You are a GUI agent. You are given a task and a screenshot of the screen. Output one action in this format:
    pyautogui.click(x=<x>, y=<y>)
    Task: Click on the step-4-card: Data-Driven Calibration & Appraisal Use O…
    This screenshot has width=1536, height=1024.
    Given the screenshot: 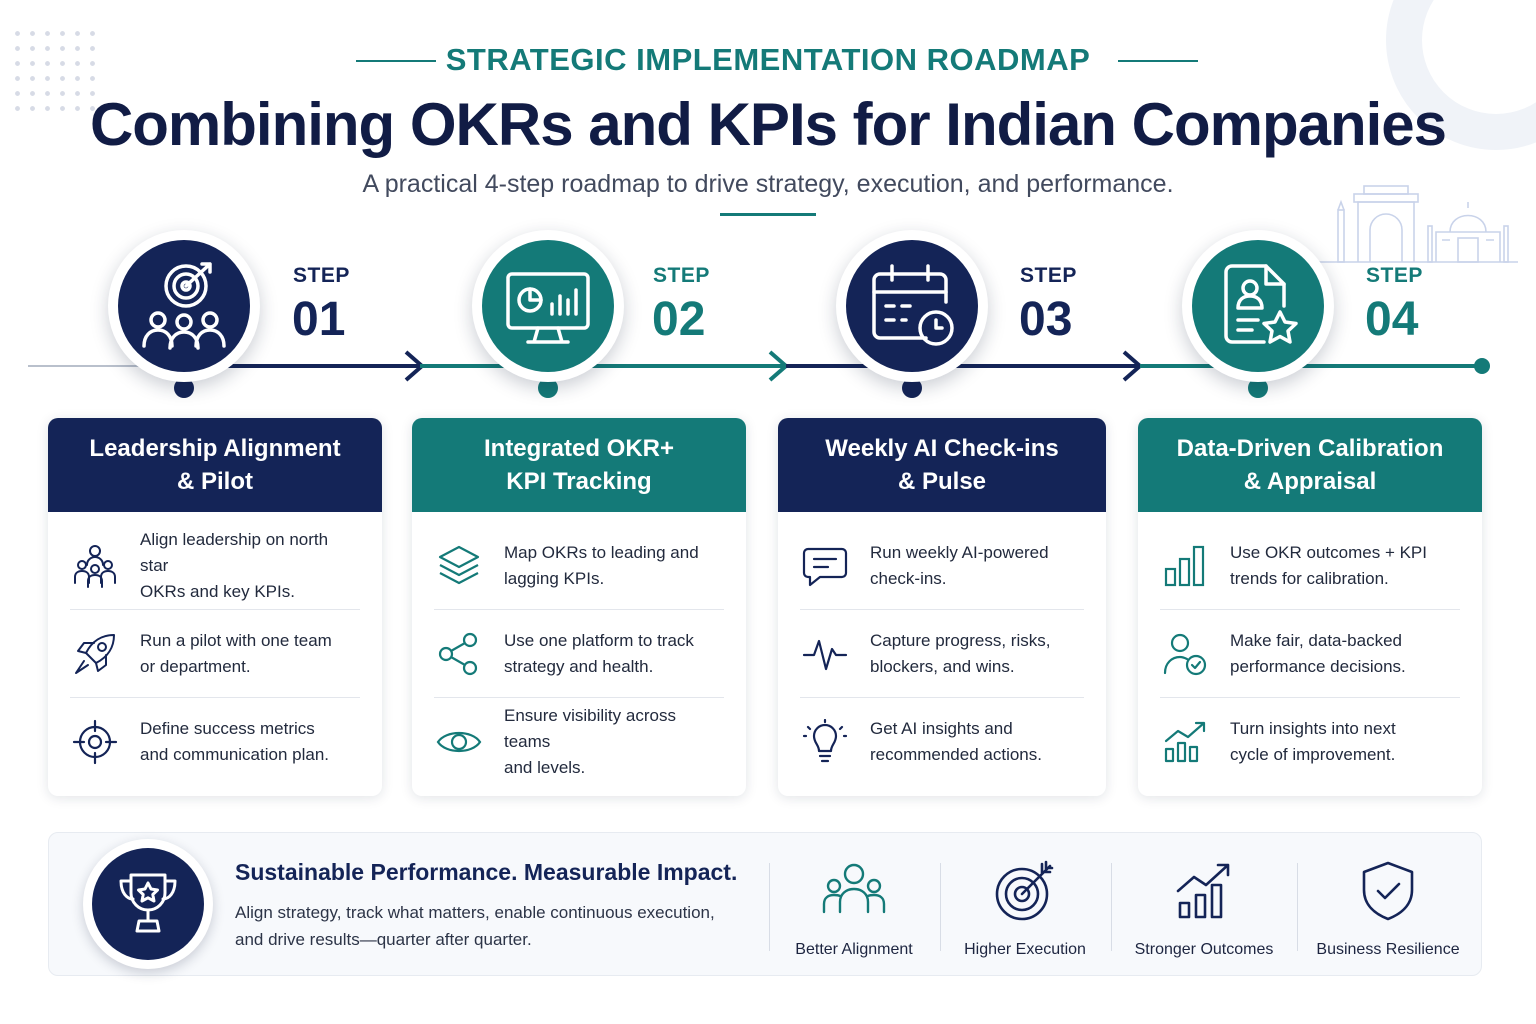 What is the action you would take?
    pyautogui.click(x=1310, y=607)
    